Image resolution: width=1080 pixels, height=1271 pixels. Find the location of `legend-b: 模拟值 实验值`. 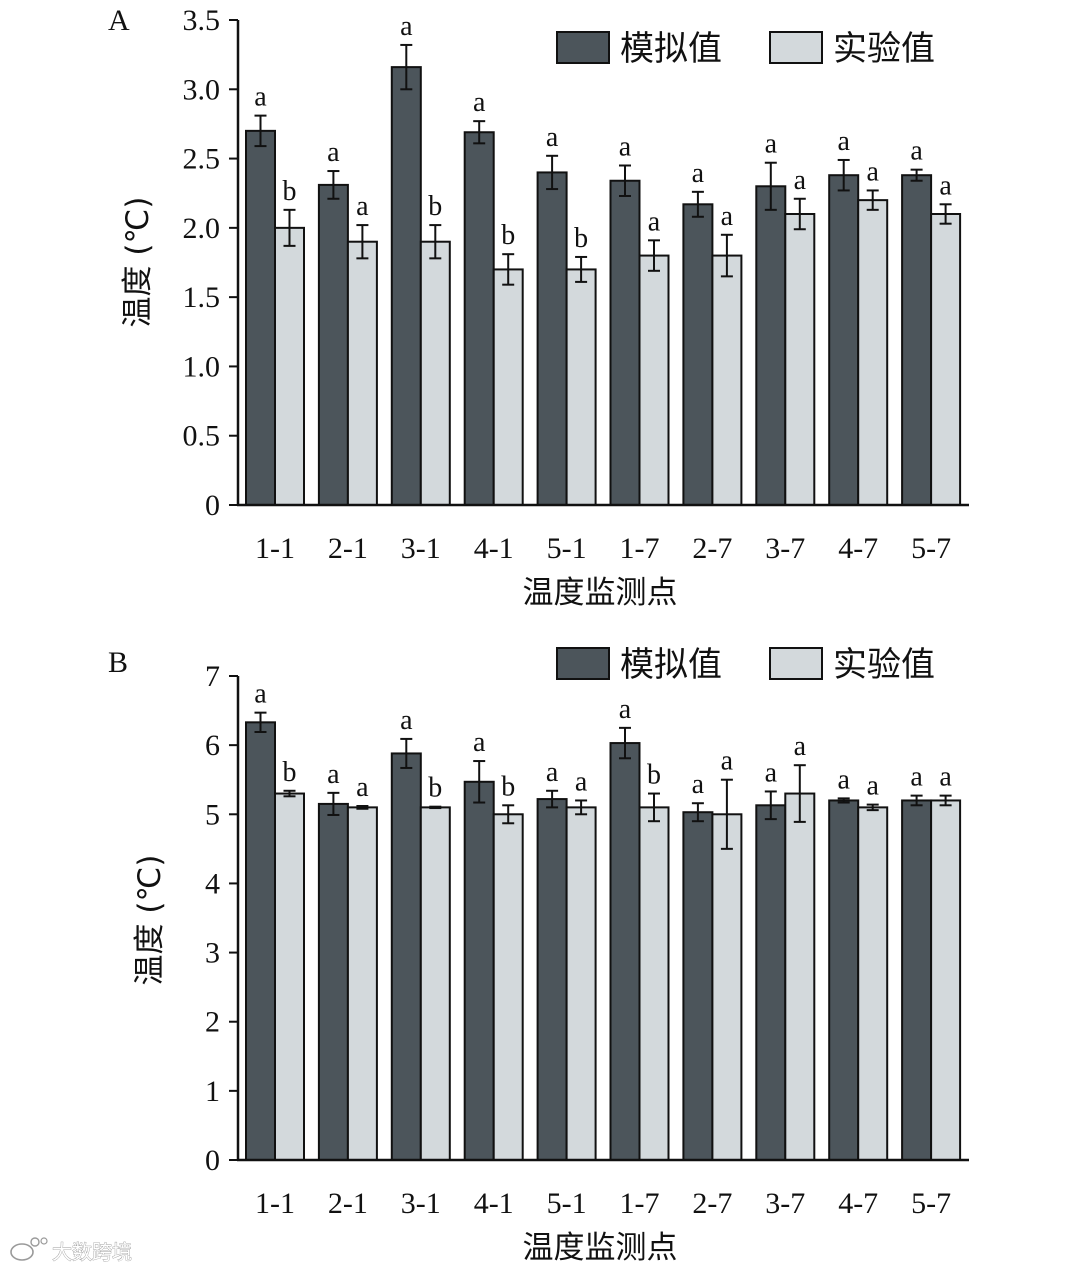

legend-b: 模拟值 实验值 is located at coordinates (745, 665).